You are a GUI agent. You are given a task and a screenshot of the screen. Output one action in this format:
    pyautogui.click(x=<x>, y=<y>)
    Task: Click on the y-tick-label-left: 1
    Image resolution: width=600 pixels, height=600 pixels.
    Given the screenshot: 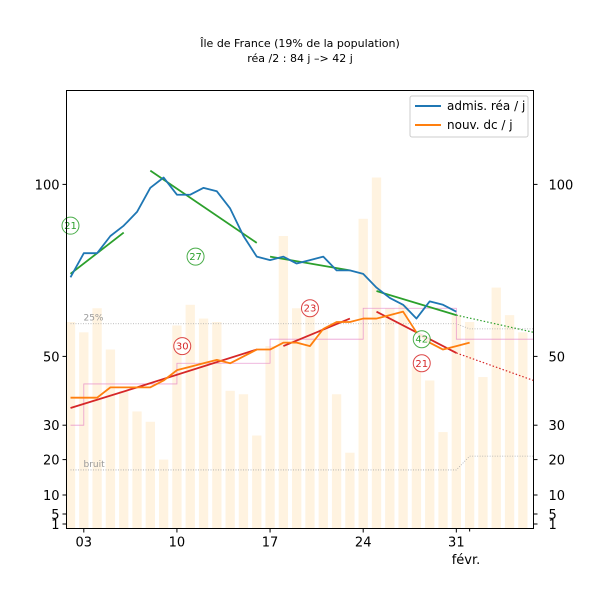 What is the action you would take?
    pyautogui.click(x=55, y=525)
    